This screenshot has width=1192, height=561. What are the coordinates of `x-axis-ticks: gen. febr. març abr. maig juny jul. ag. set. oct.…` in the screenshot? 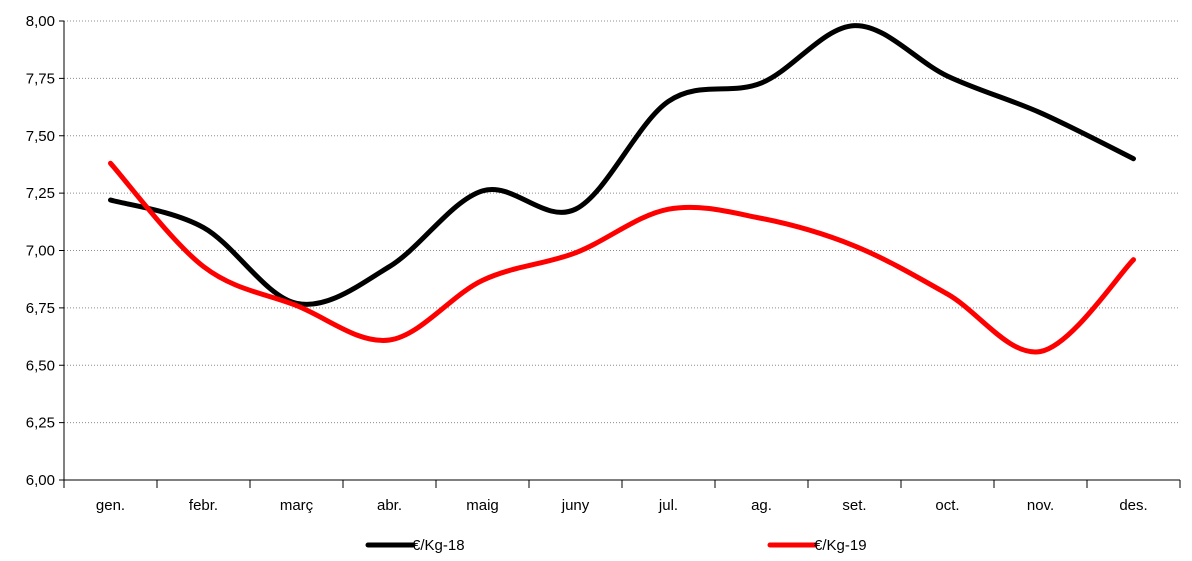 It's located at (622, 497).